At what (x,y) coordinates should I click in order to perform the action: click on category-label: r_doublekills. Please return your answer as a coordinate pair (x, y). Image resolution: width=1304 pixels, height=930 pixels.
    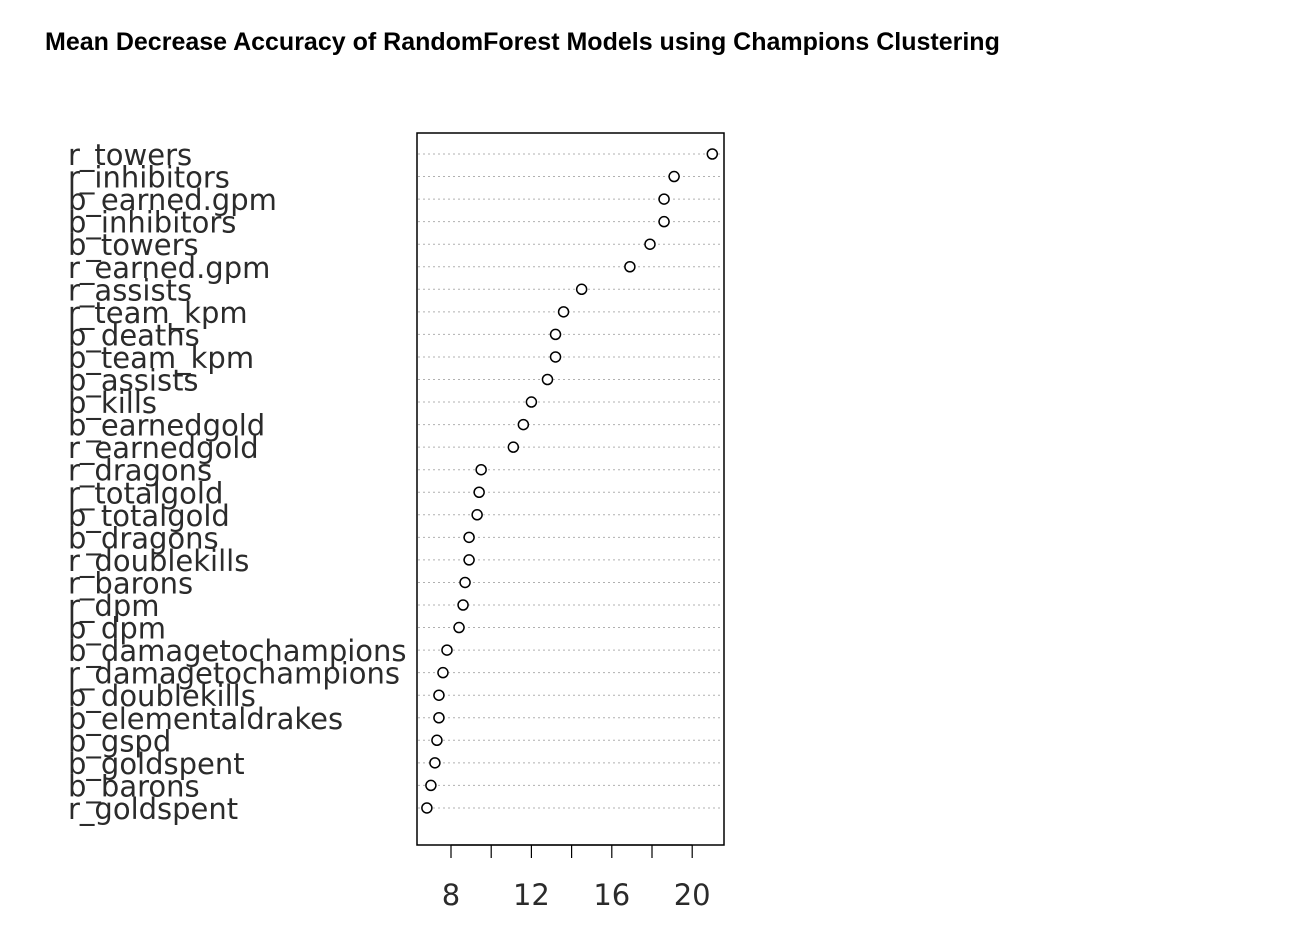
    Looking at the image, I should click on (158, 561).